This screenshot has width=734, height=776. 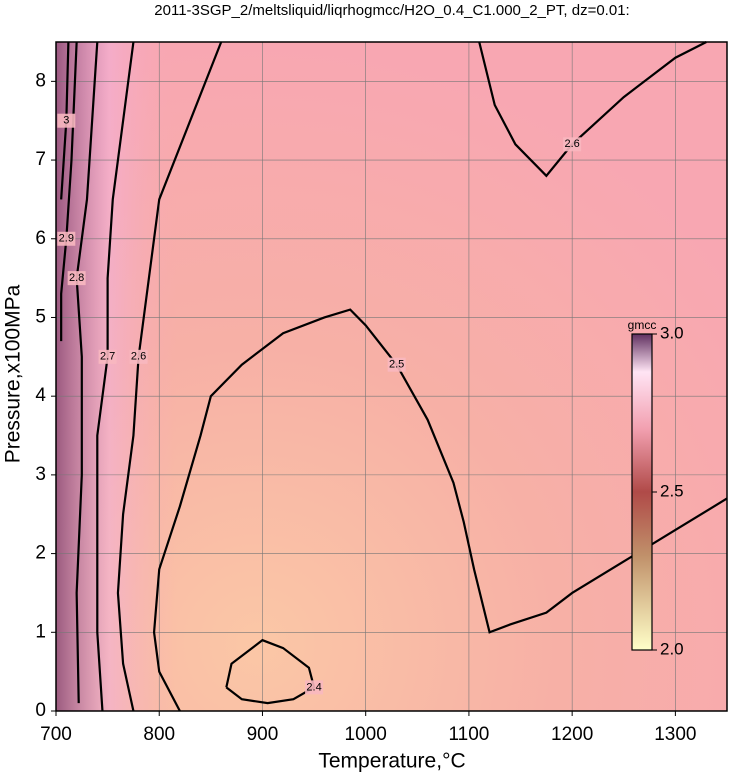 I want to click on y-tick-label: 7, so click(x=40, y=159).